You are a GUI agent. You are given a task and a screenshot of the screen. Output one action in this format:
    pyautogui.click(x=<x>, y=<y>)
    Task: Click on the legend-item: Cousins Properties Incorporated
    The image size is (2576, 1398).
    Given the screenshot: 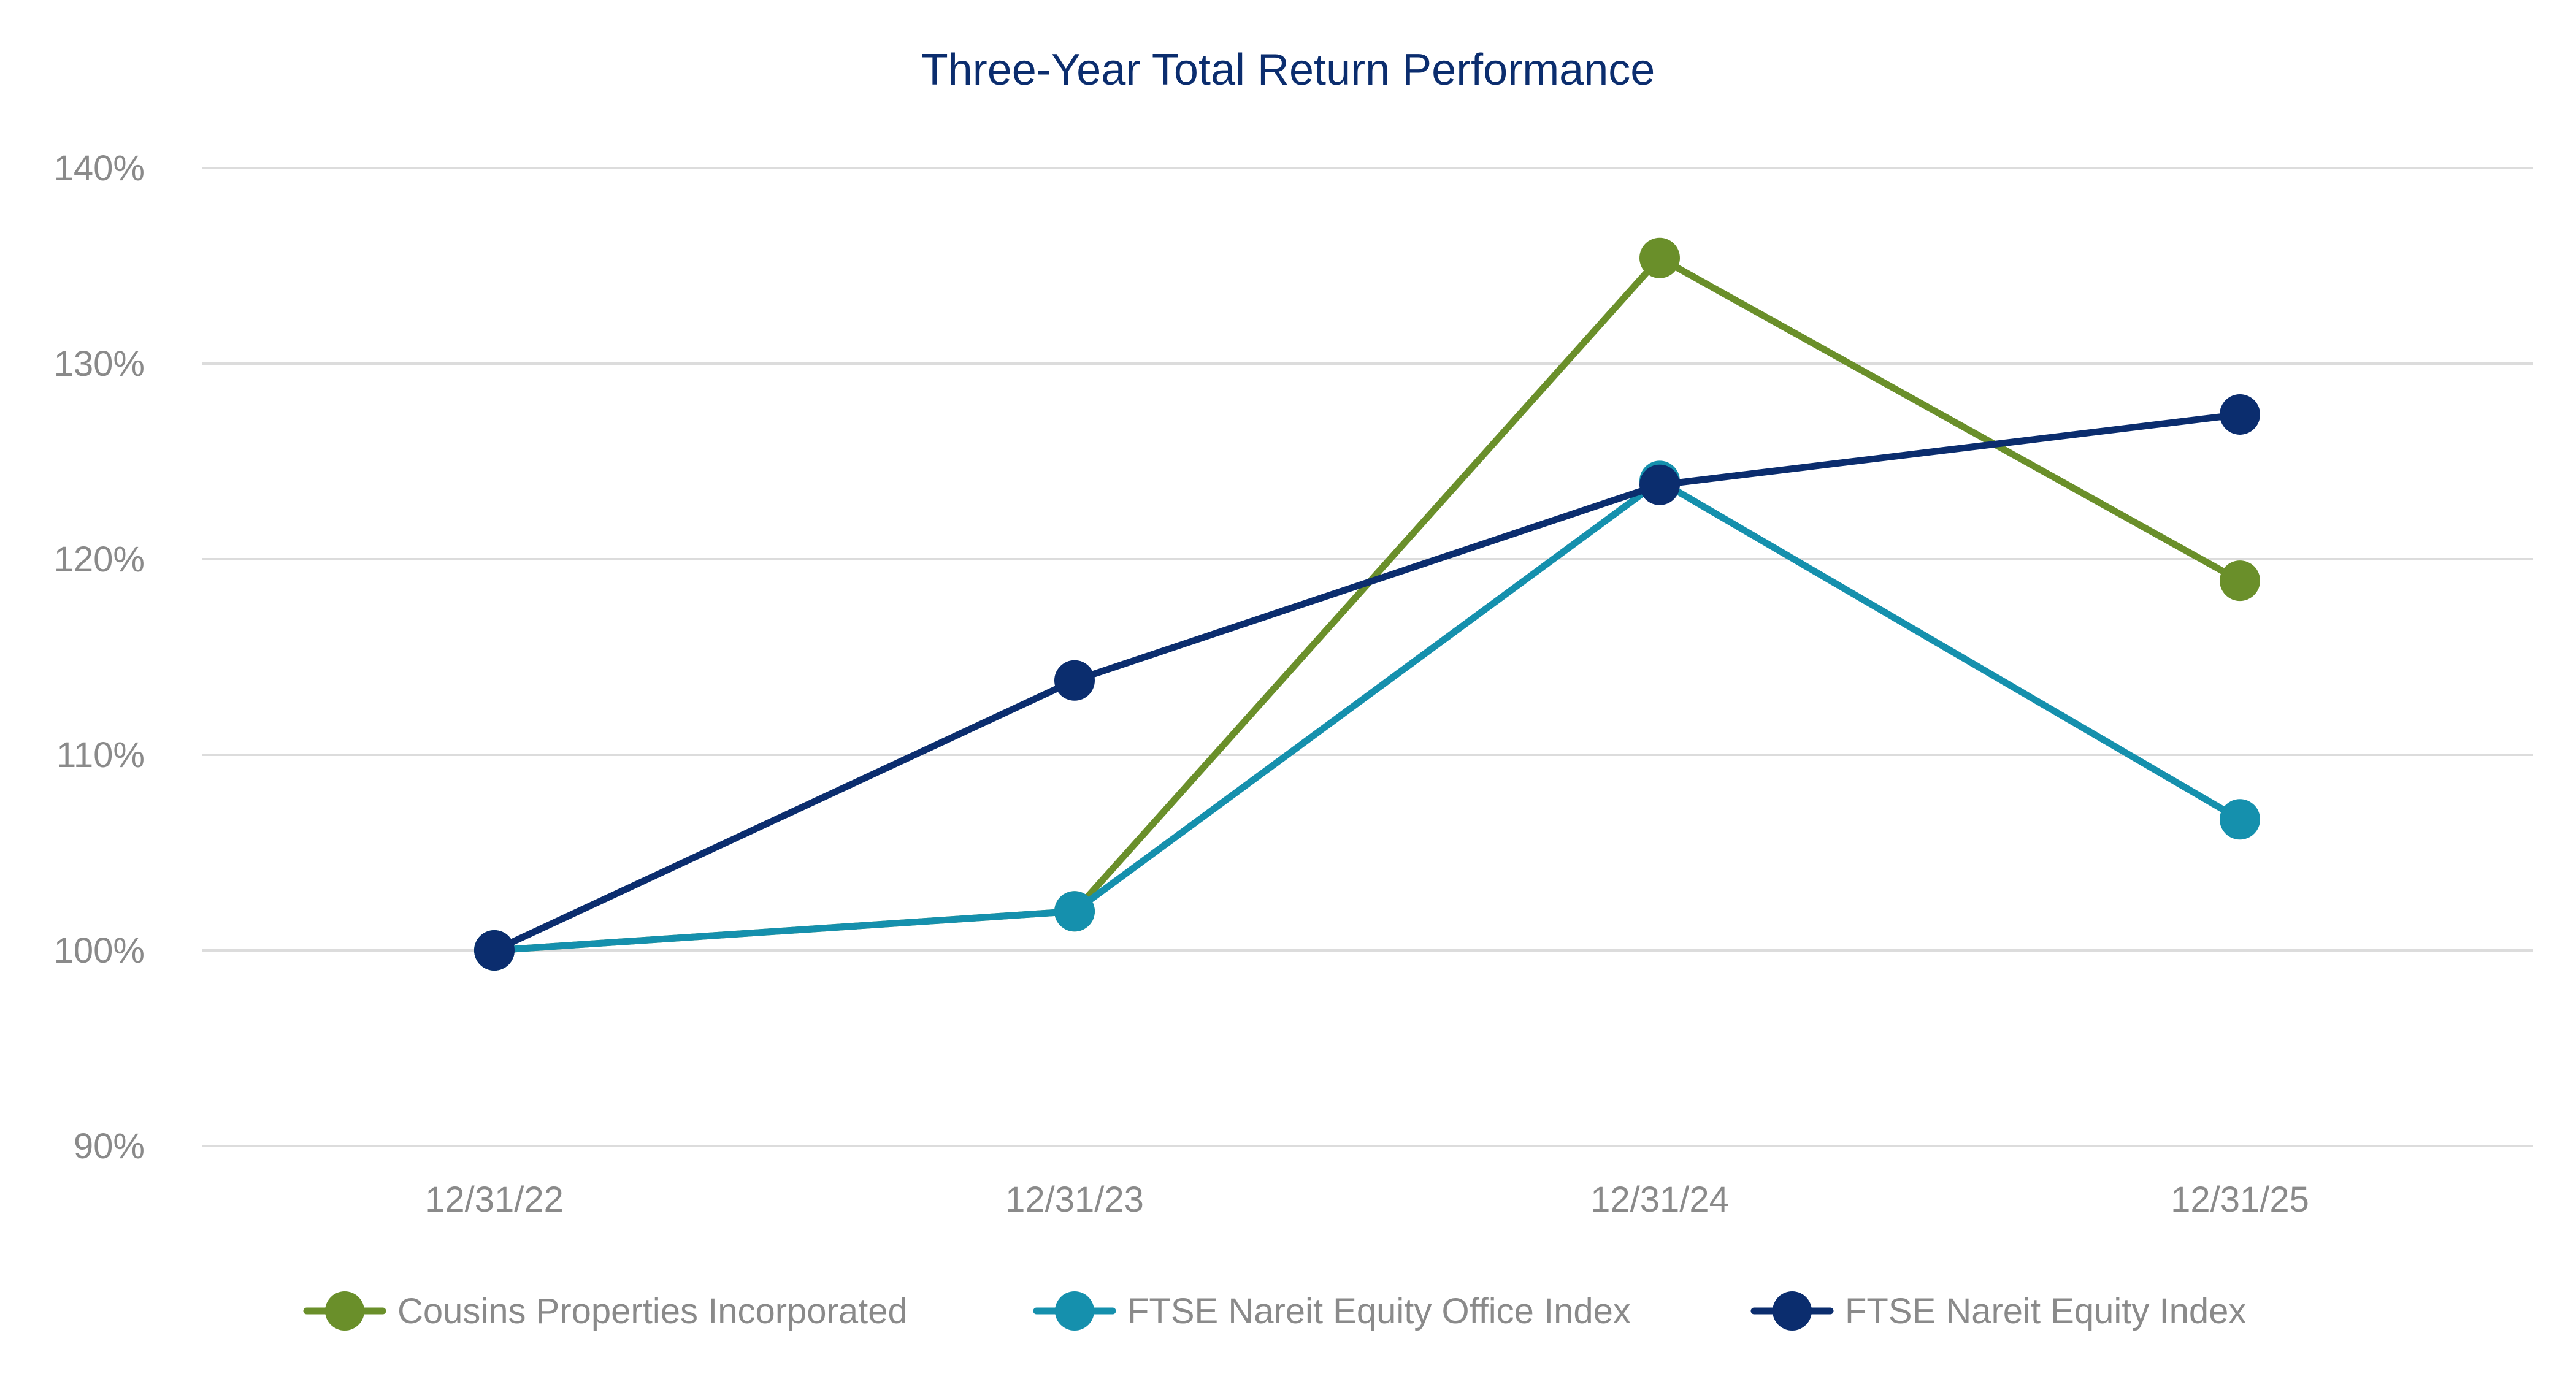 What is the action you would take?
    pyautogui.click(x=605, y=1311)
    